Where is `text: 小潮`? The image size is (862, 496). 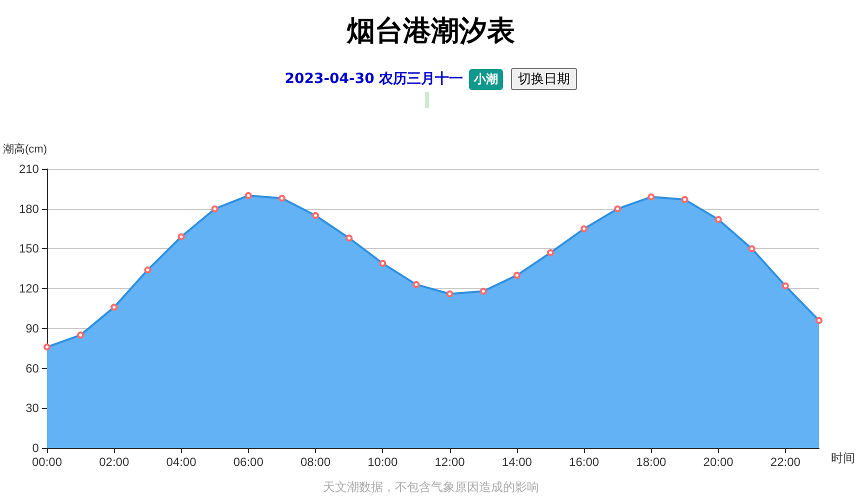
text: 小潮 is located at coordinates (486, 79).